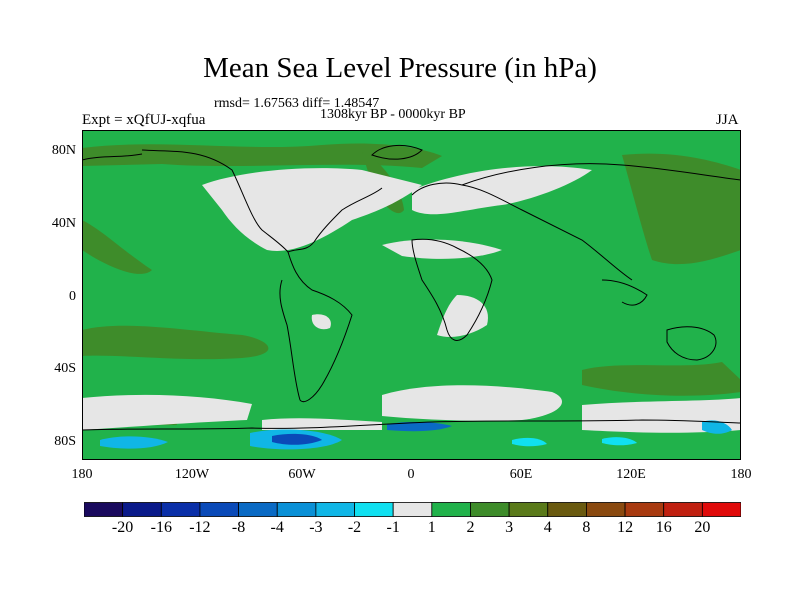 Image resolution: width=800 pixels, height=600 pixels. I want to click on anomaly-negative-regions, so click(416, 435).